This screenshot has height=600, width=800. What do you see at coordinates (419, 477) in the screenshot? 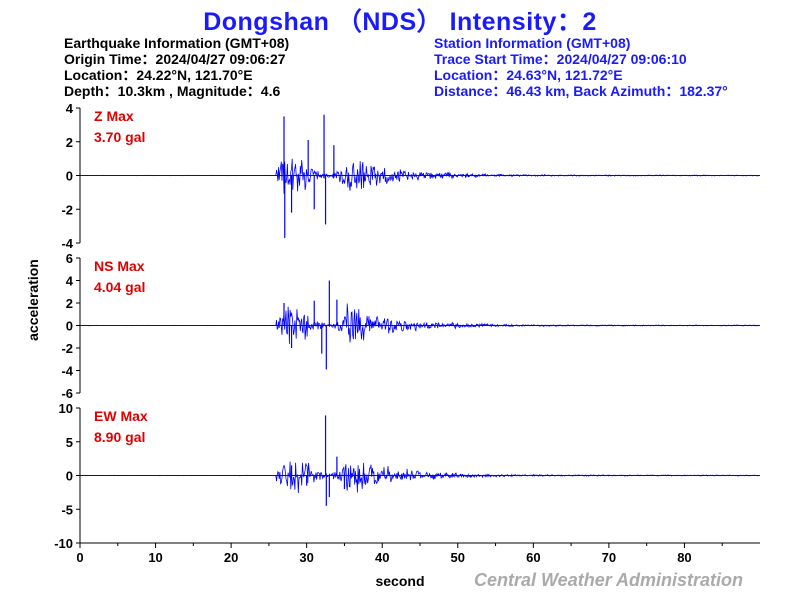
I see `waveform-ew` at bounding box center [419, 477].